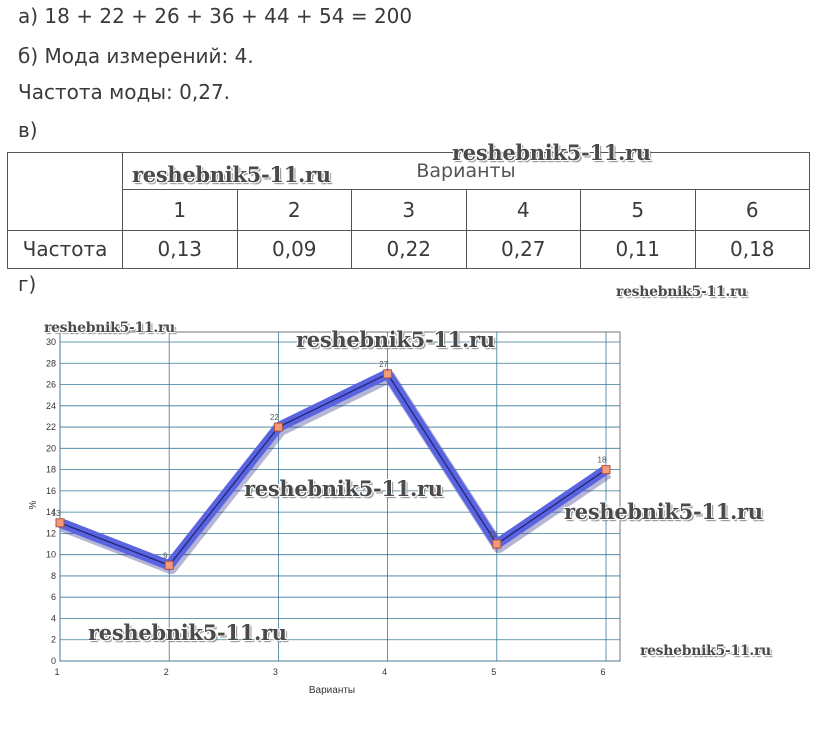  I want to click on frequency-cell: 0,09, so click(294, 249).